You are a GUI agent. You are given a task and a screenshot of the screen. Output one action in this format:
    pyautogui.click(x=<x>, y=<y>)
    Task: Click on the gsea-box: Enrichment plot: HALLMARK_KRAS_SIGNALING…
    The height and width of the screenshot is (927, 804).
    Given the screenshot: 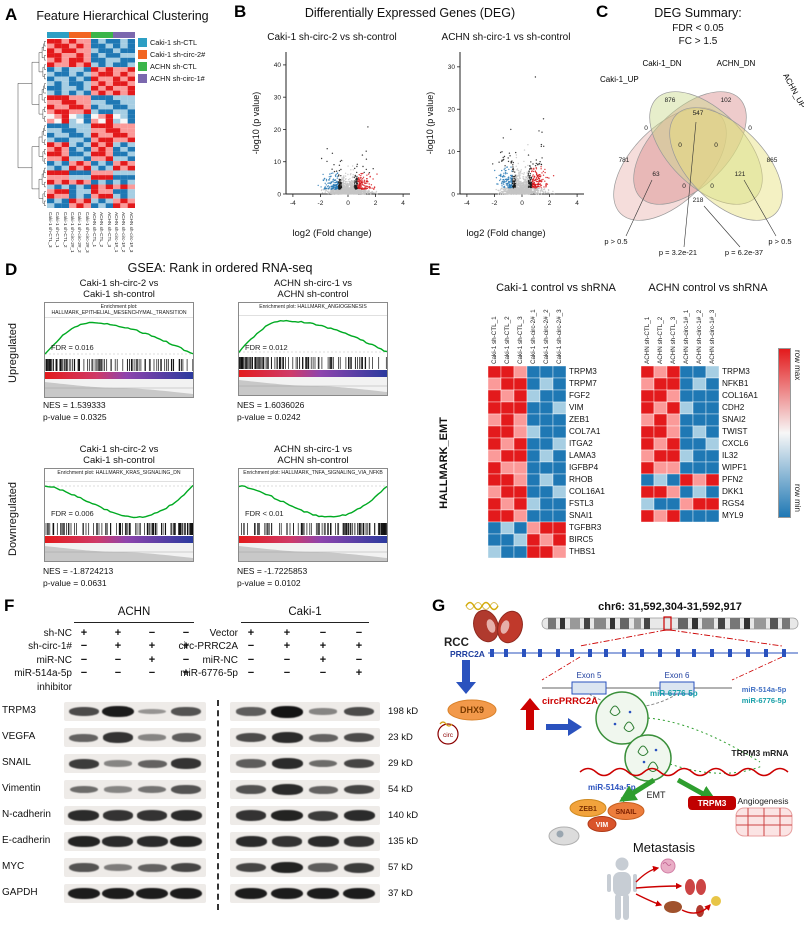 What is the action you would take?
    pyautogui.click(x=119, y=515)
    